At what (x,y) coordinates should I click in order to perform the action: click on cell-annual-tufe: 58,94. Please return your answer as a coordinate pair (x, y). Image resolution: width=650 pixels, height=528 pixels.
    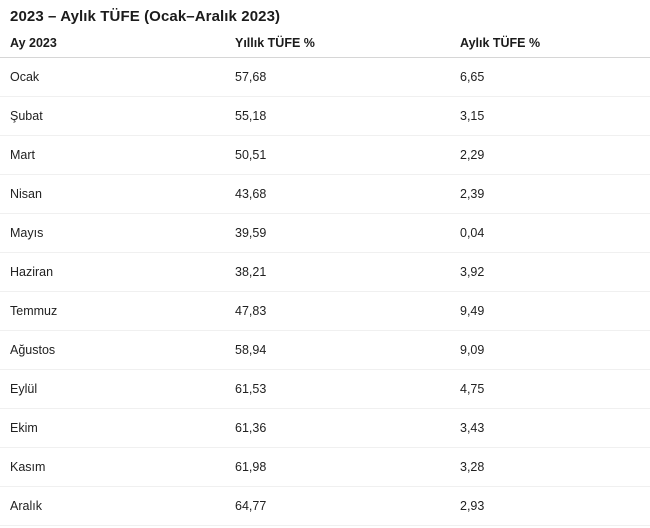
    Looking at the image, I should click on (337, 350).